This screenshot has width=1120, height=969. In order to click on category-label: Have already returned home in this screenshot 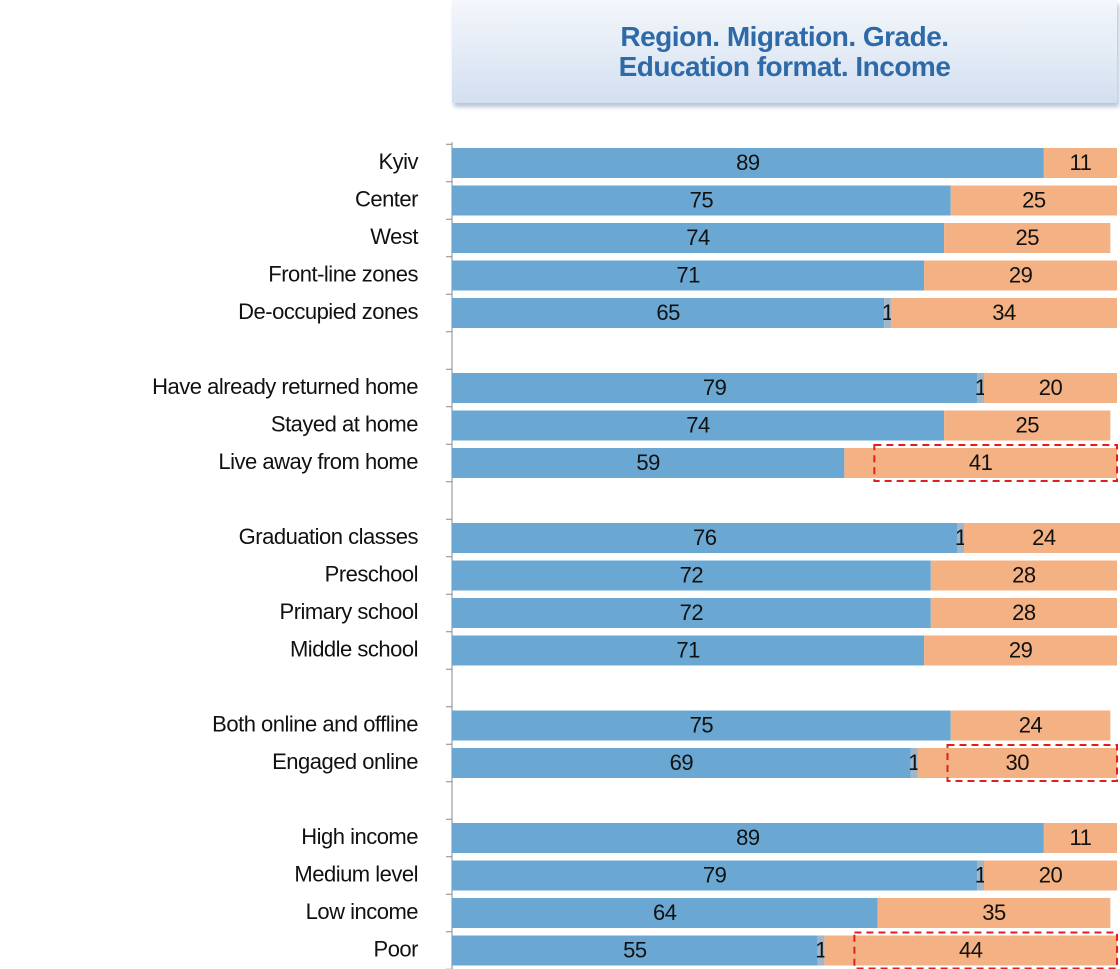, I will do `click(285, 386)`.